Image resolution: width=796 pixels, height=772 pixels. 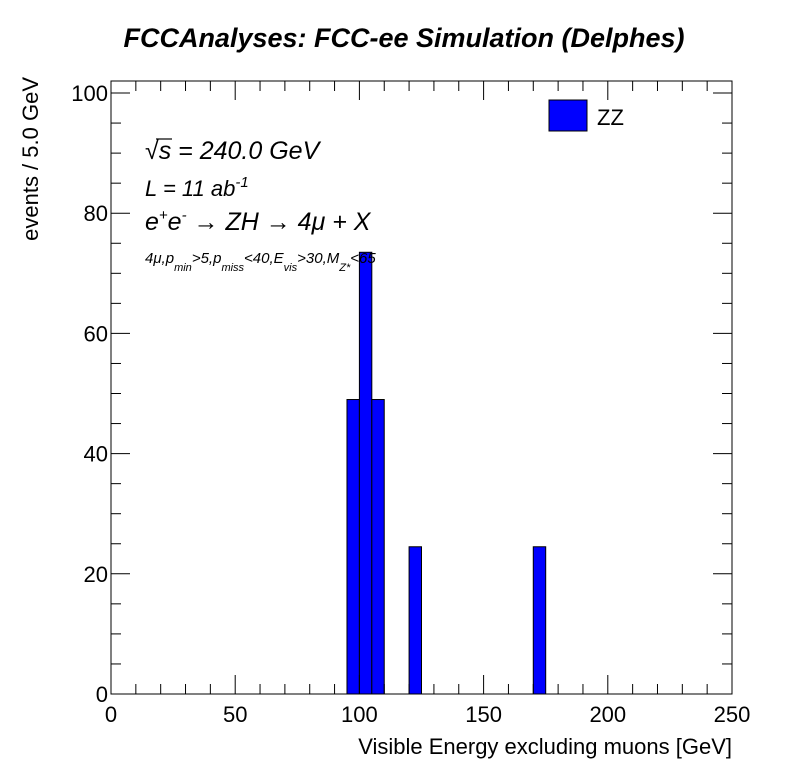 What do you see at coordinates (241, 182) in the screenshot?
I see `lumi-exp: -1` at bounding box center [241, 182].